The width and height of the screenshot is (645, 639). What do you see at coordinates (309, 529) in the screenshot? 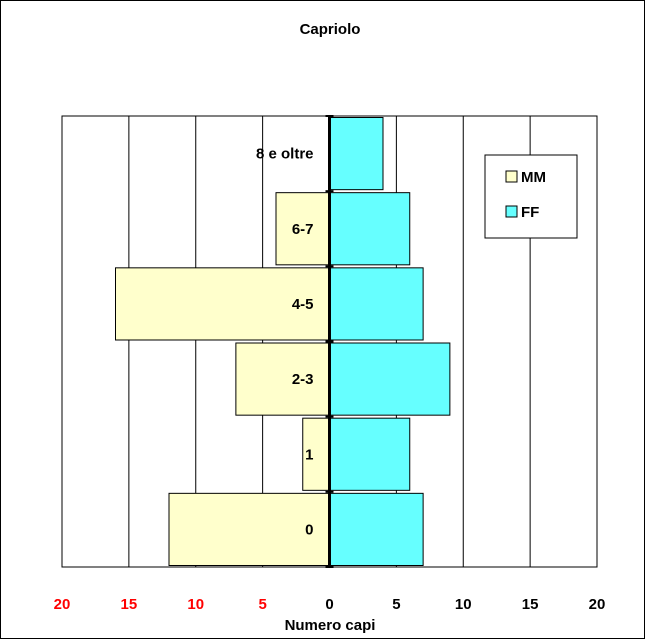
I see `category-label-0: 0` at bounding box center [309, 529].